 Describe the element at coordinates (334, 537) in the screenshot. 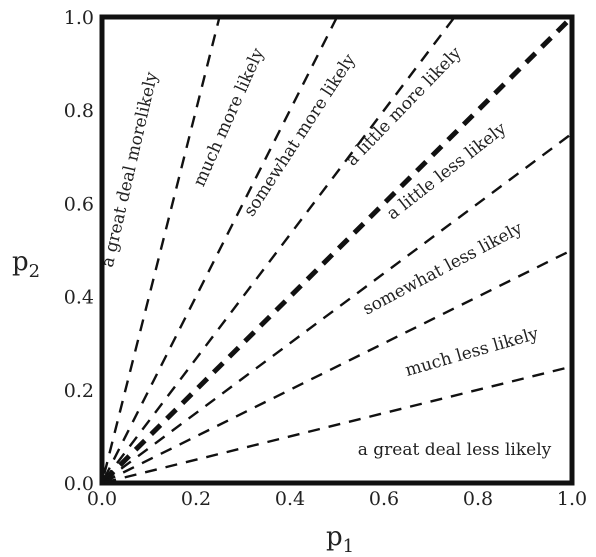

I see `x-axis-symbol: p` at that location.